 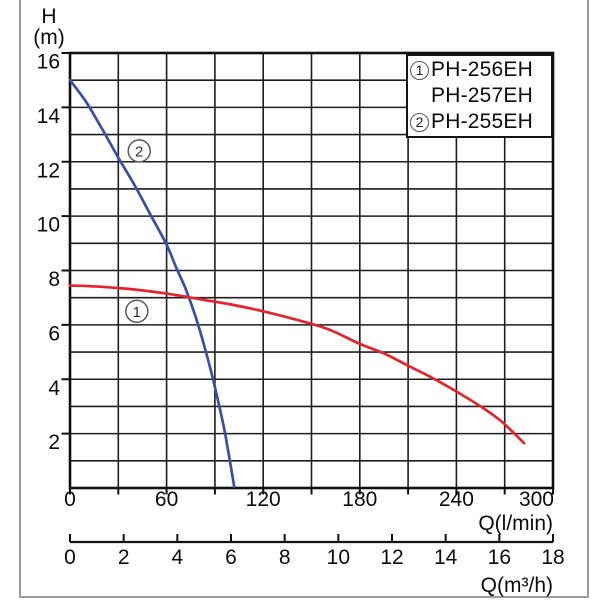 What do you see at coordinates (49, 116) in the screenshot?
I see `y-tick-label: 14` at bounding box center [49, 116].